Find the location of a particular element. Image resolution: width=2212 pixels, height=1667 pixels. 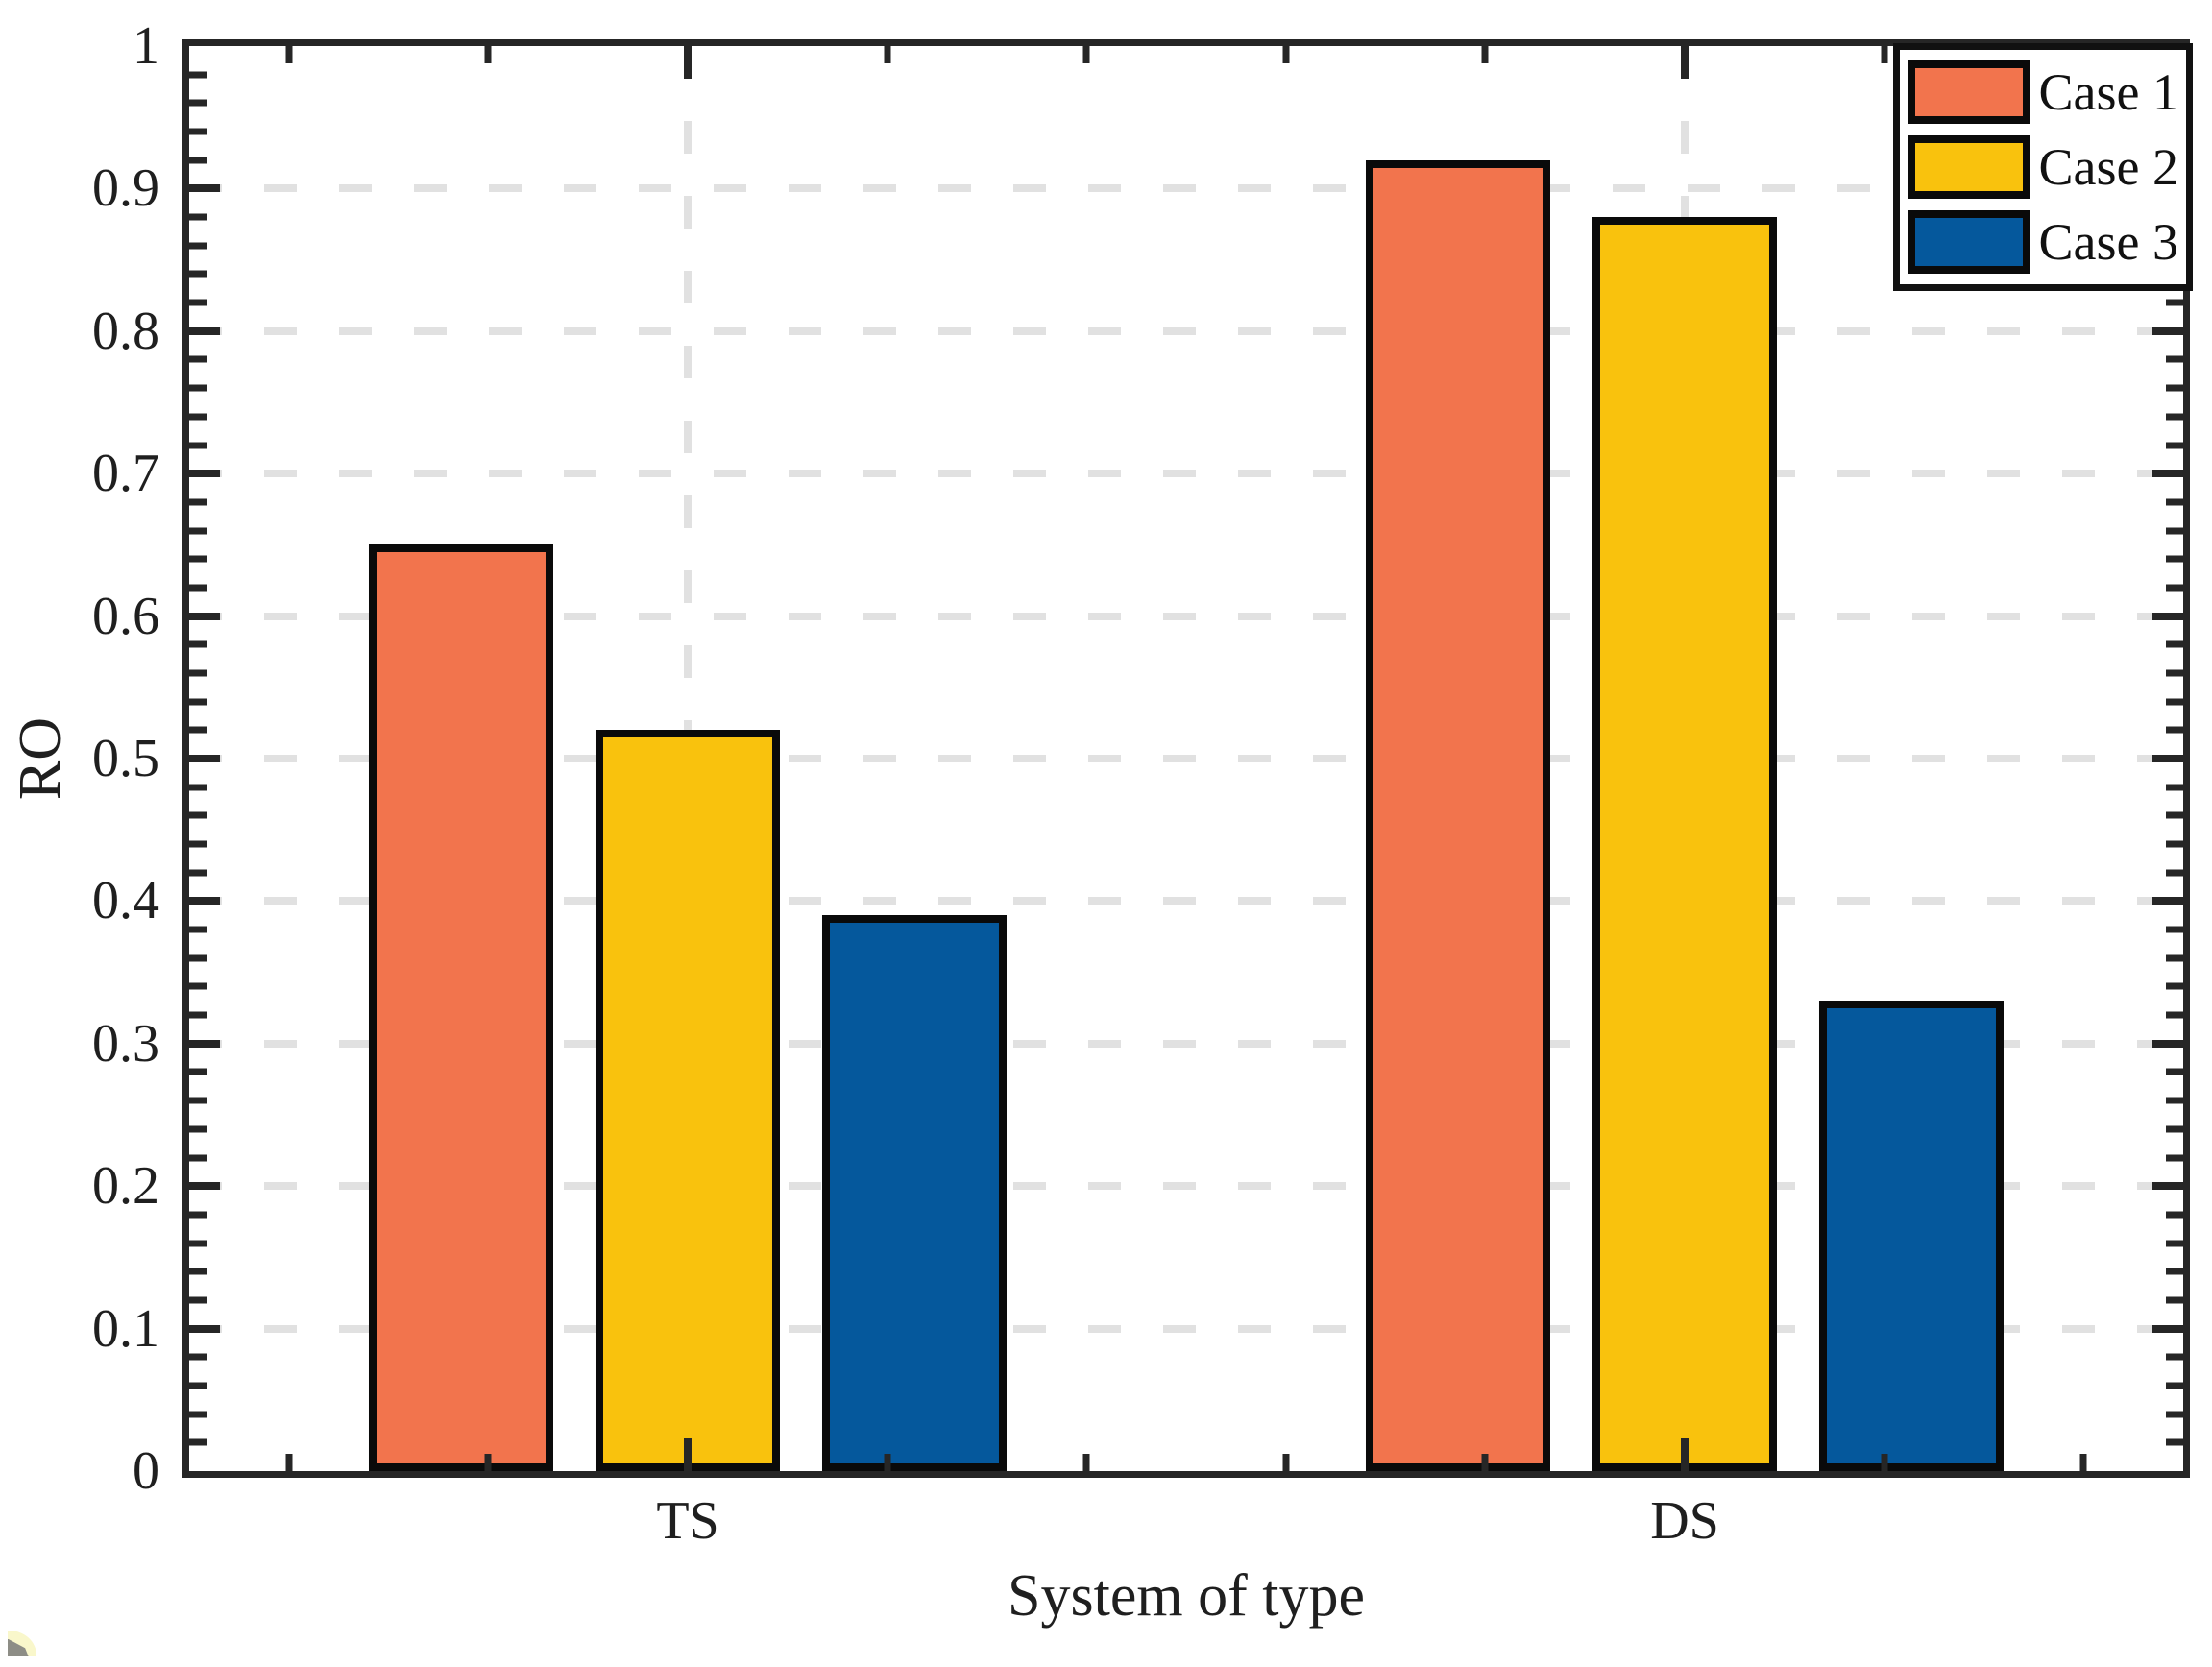

x-tick-labels: TS DS is located at coordinates (1186, 1527).